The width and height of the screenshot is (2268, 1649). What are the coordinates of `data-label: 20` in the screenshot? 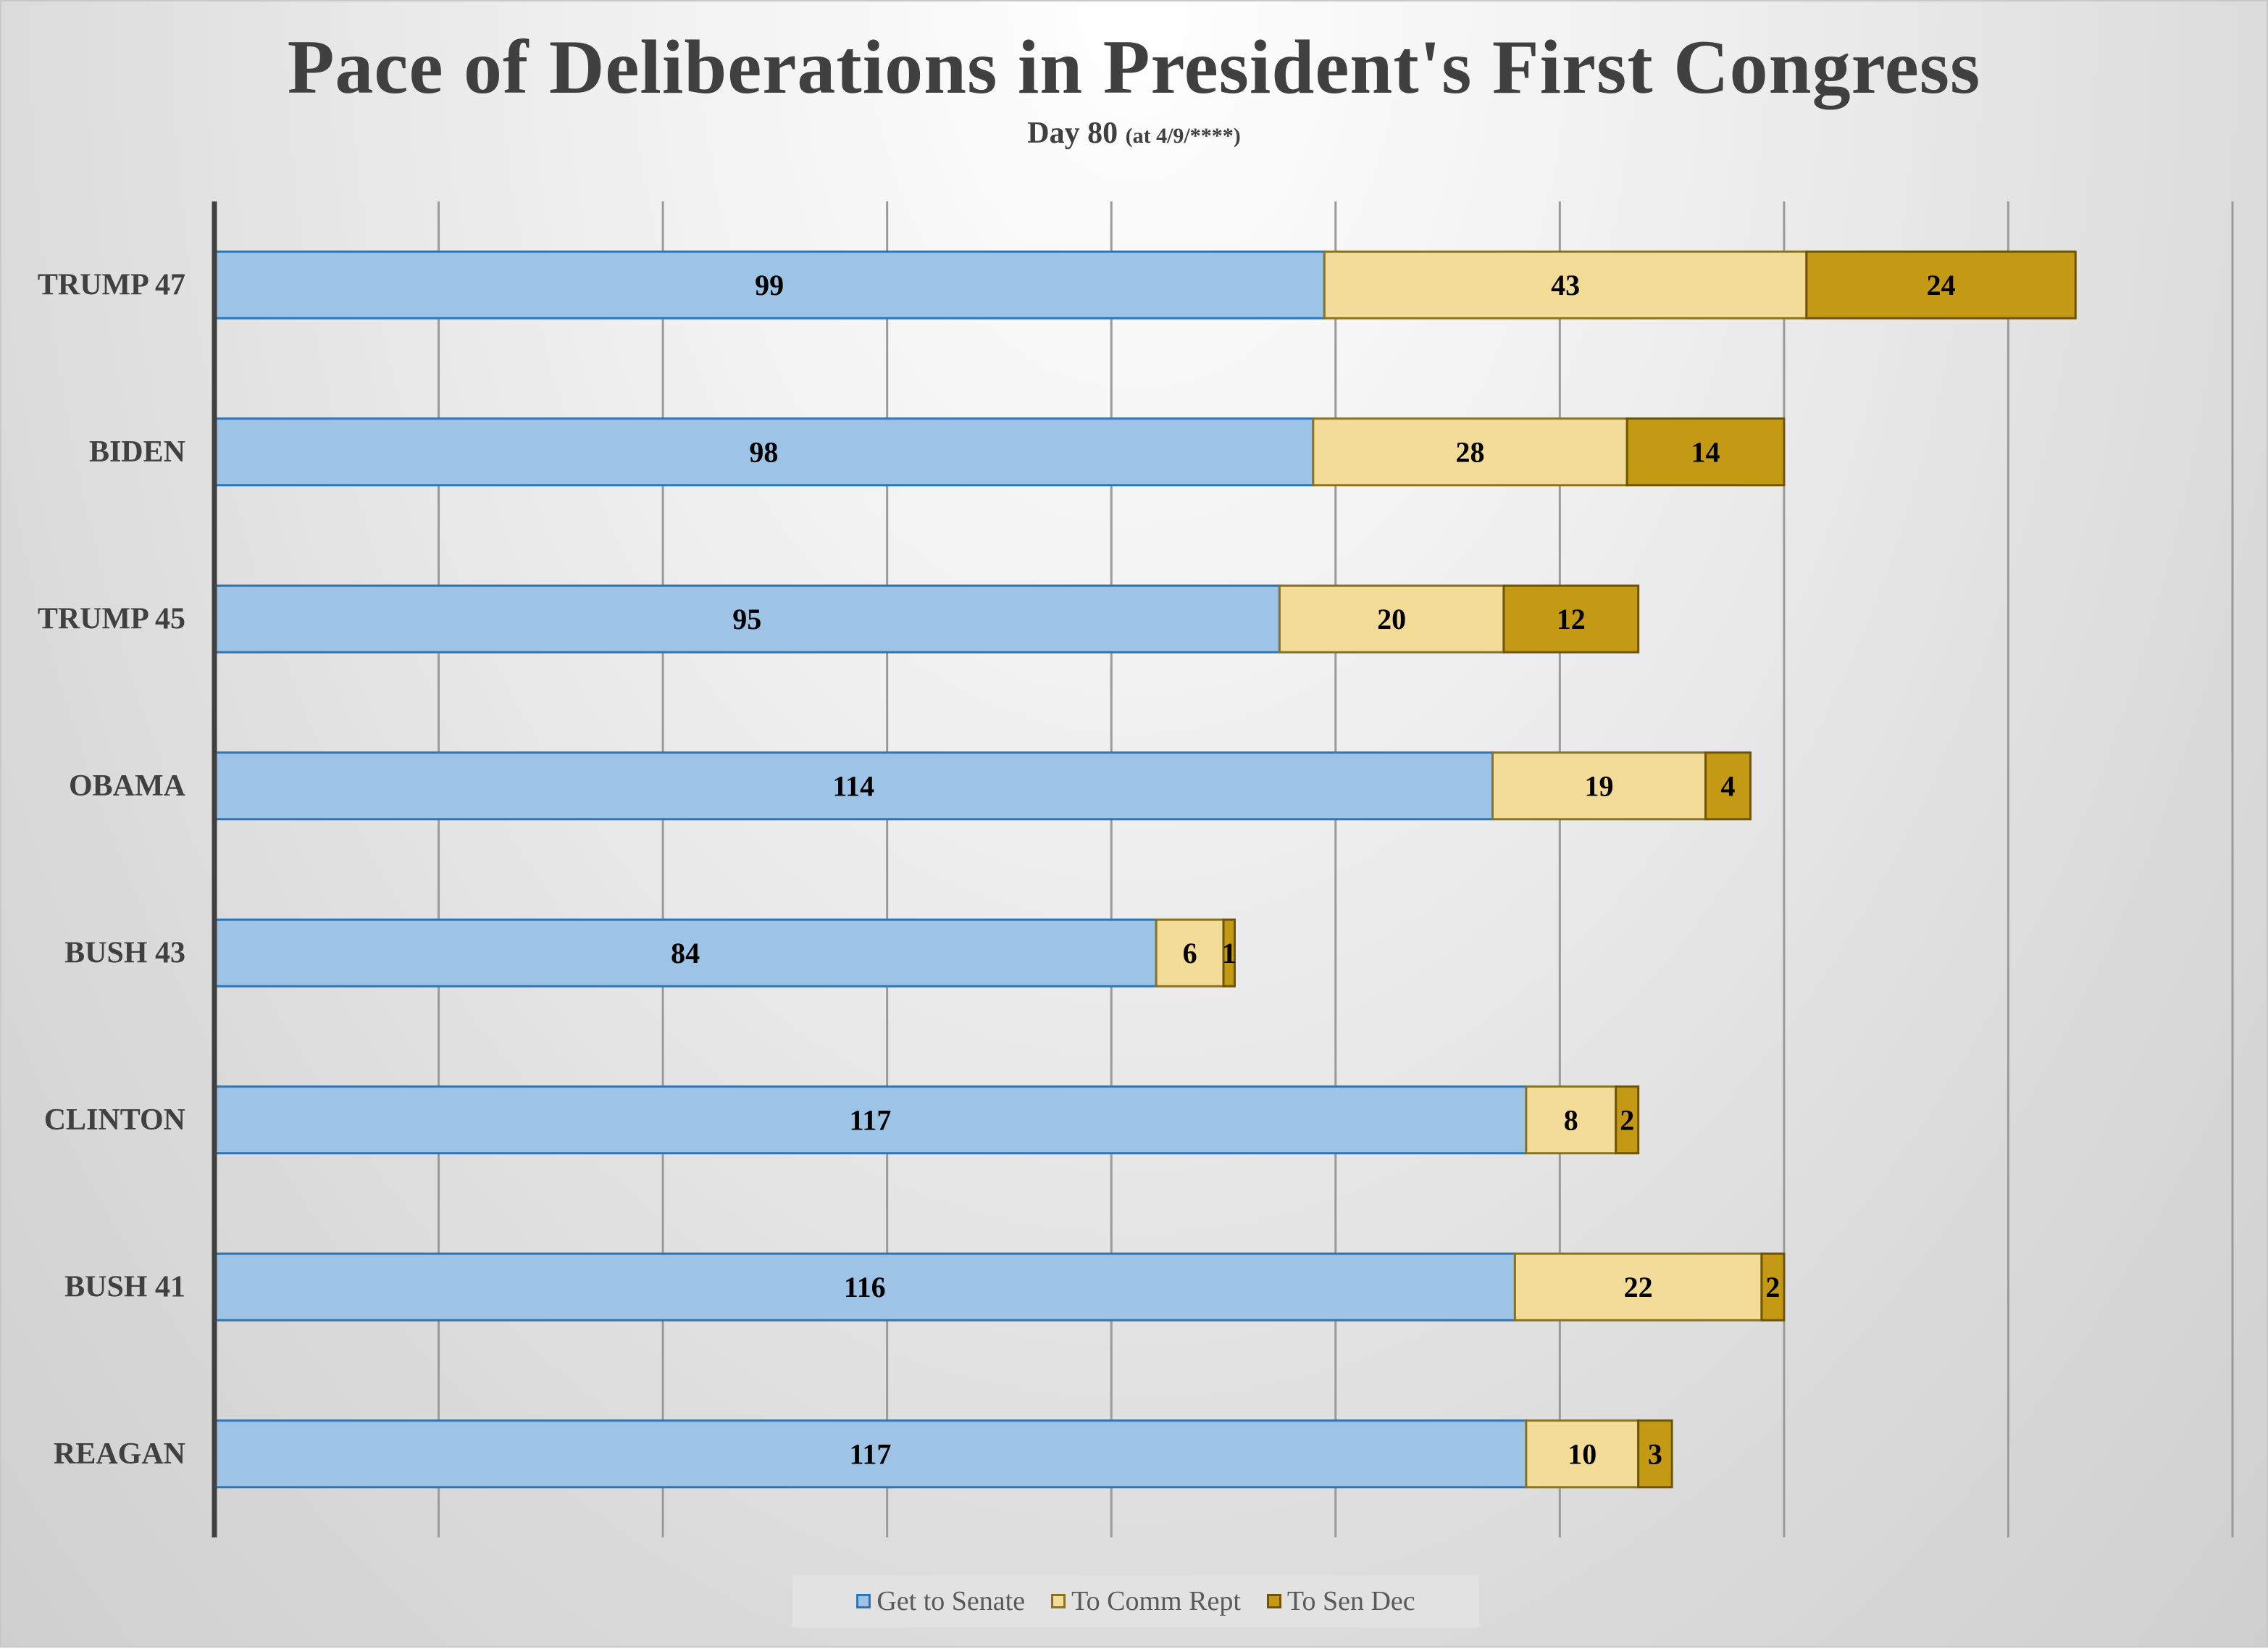 It's located at (1392, 619).